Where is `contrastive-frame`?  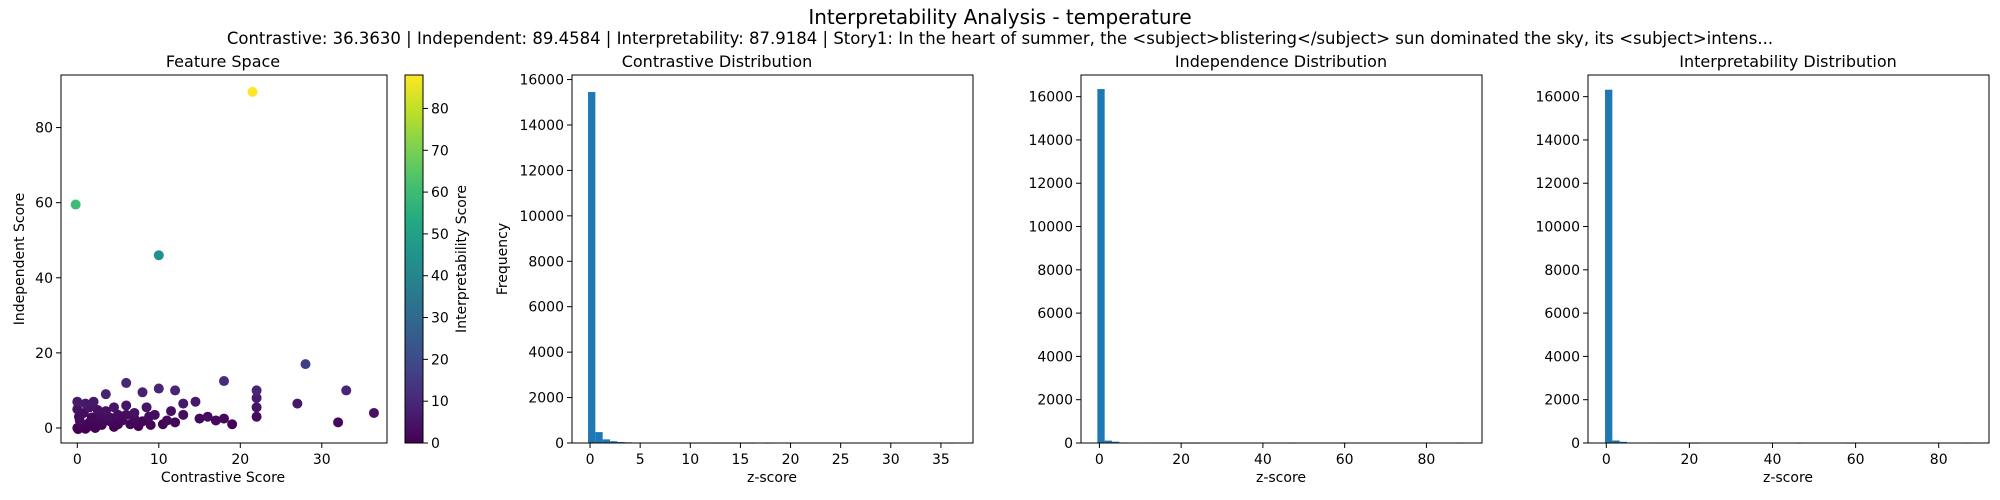 contrastive-frame is located at coordinates (772, 259).